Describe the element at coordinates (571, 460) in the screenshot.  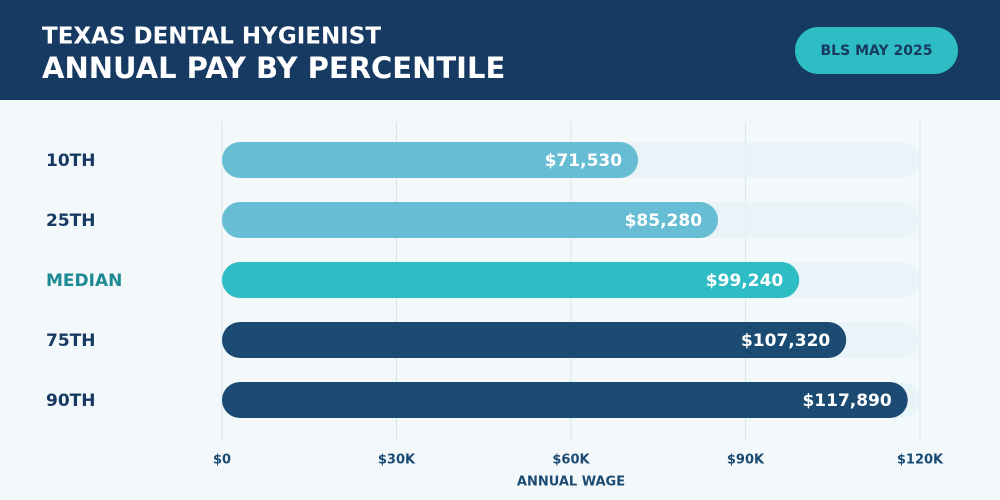
I see `x-tick-label: $60K` at that location.